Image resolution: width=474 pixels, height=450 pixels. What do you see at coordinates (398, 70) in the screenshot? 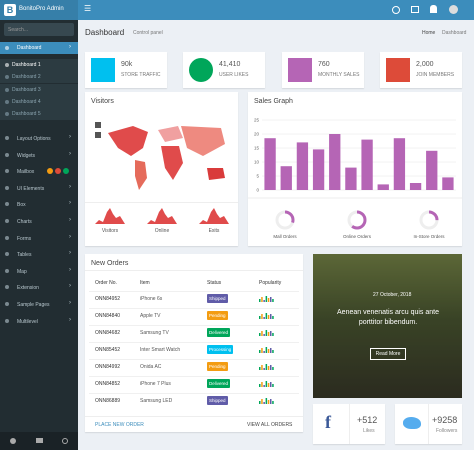
I see `stat-icon` at bounding box center [398, 70].